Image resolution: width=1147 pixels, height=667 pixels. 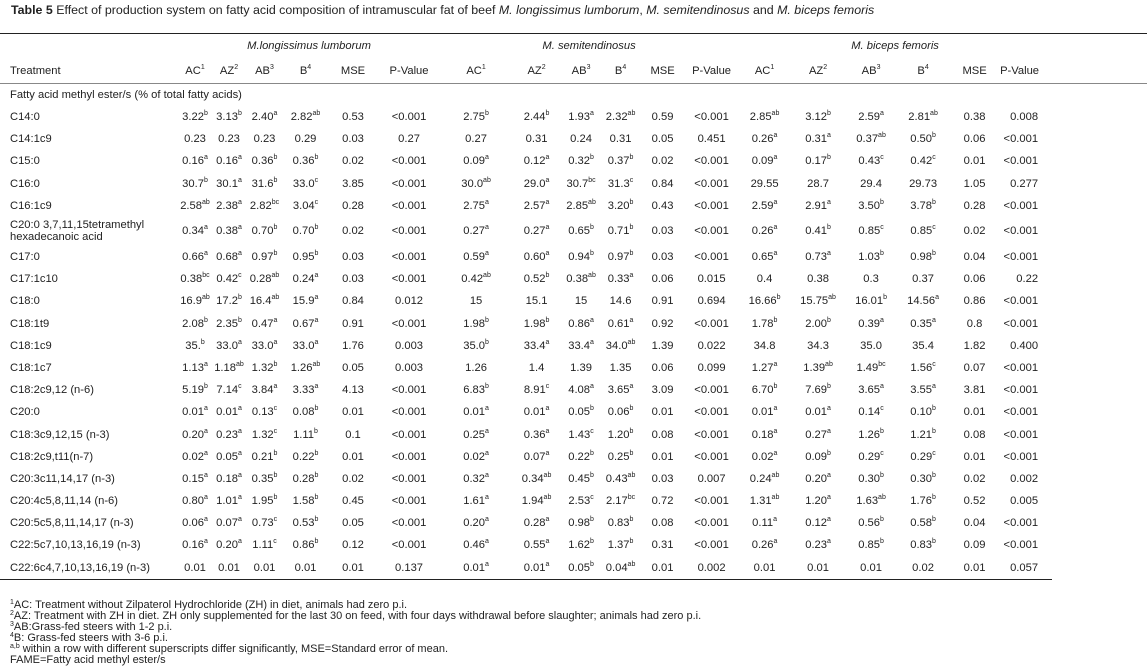 I want to click on table-cell: 0.34a, so click(x=195, y=231).